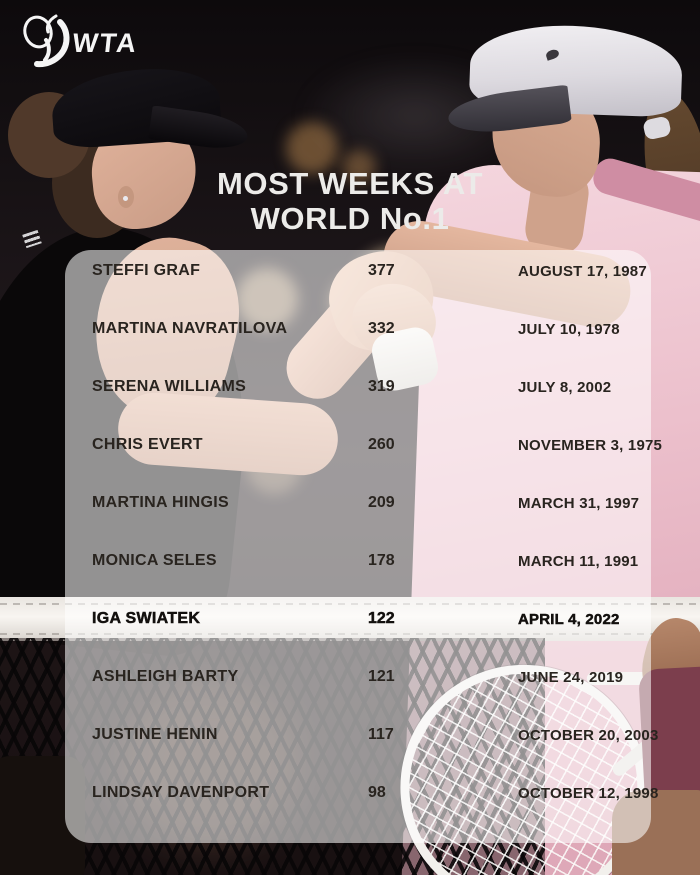 The height and width of the screenshot is (875, 700). I want to click on date-reached: APRIL 4, 2022, so click(569, 619).